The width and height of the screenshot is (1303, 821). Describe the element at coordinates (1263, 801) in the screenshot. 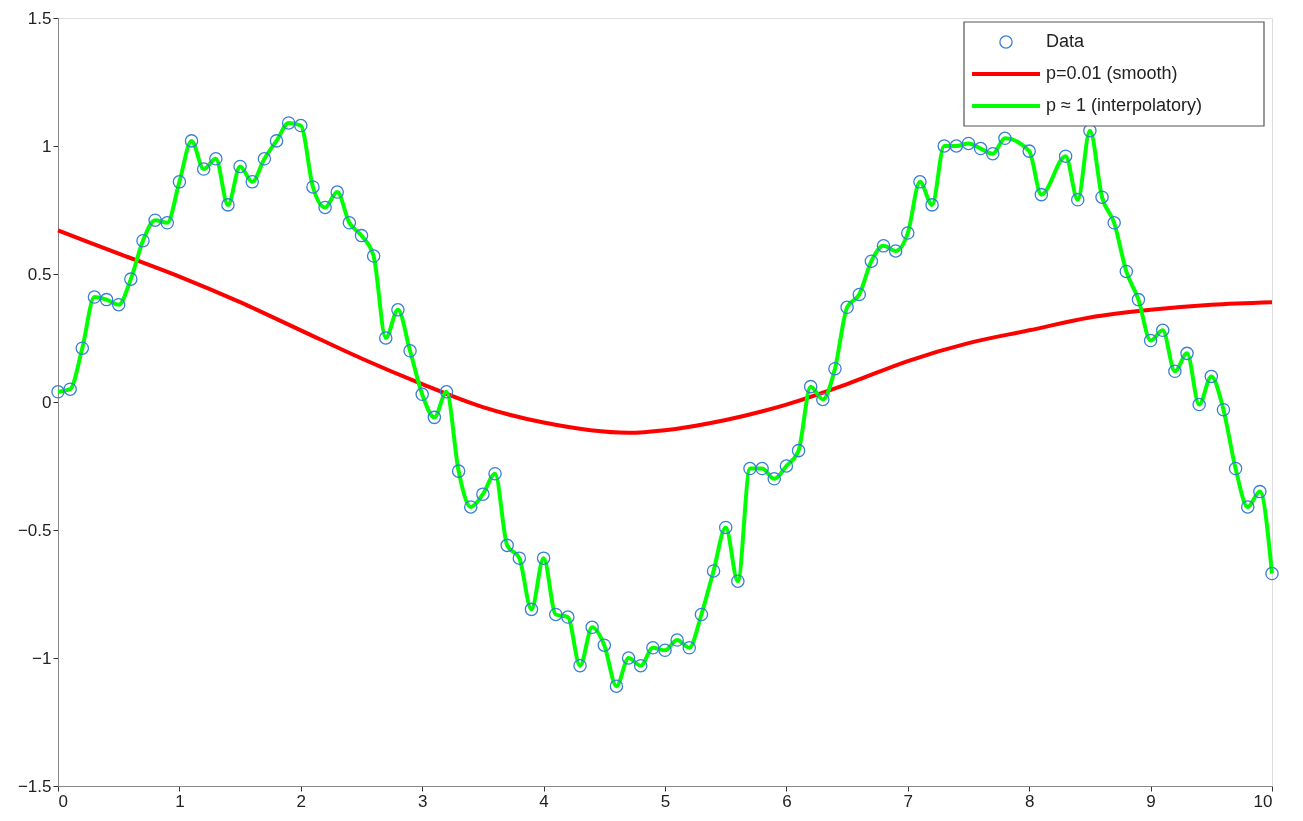

I see `x-tick-label: 10` at that location.